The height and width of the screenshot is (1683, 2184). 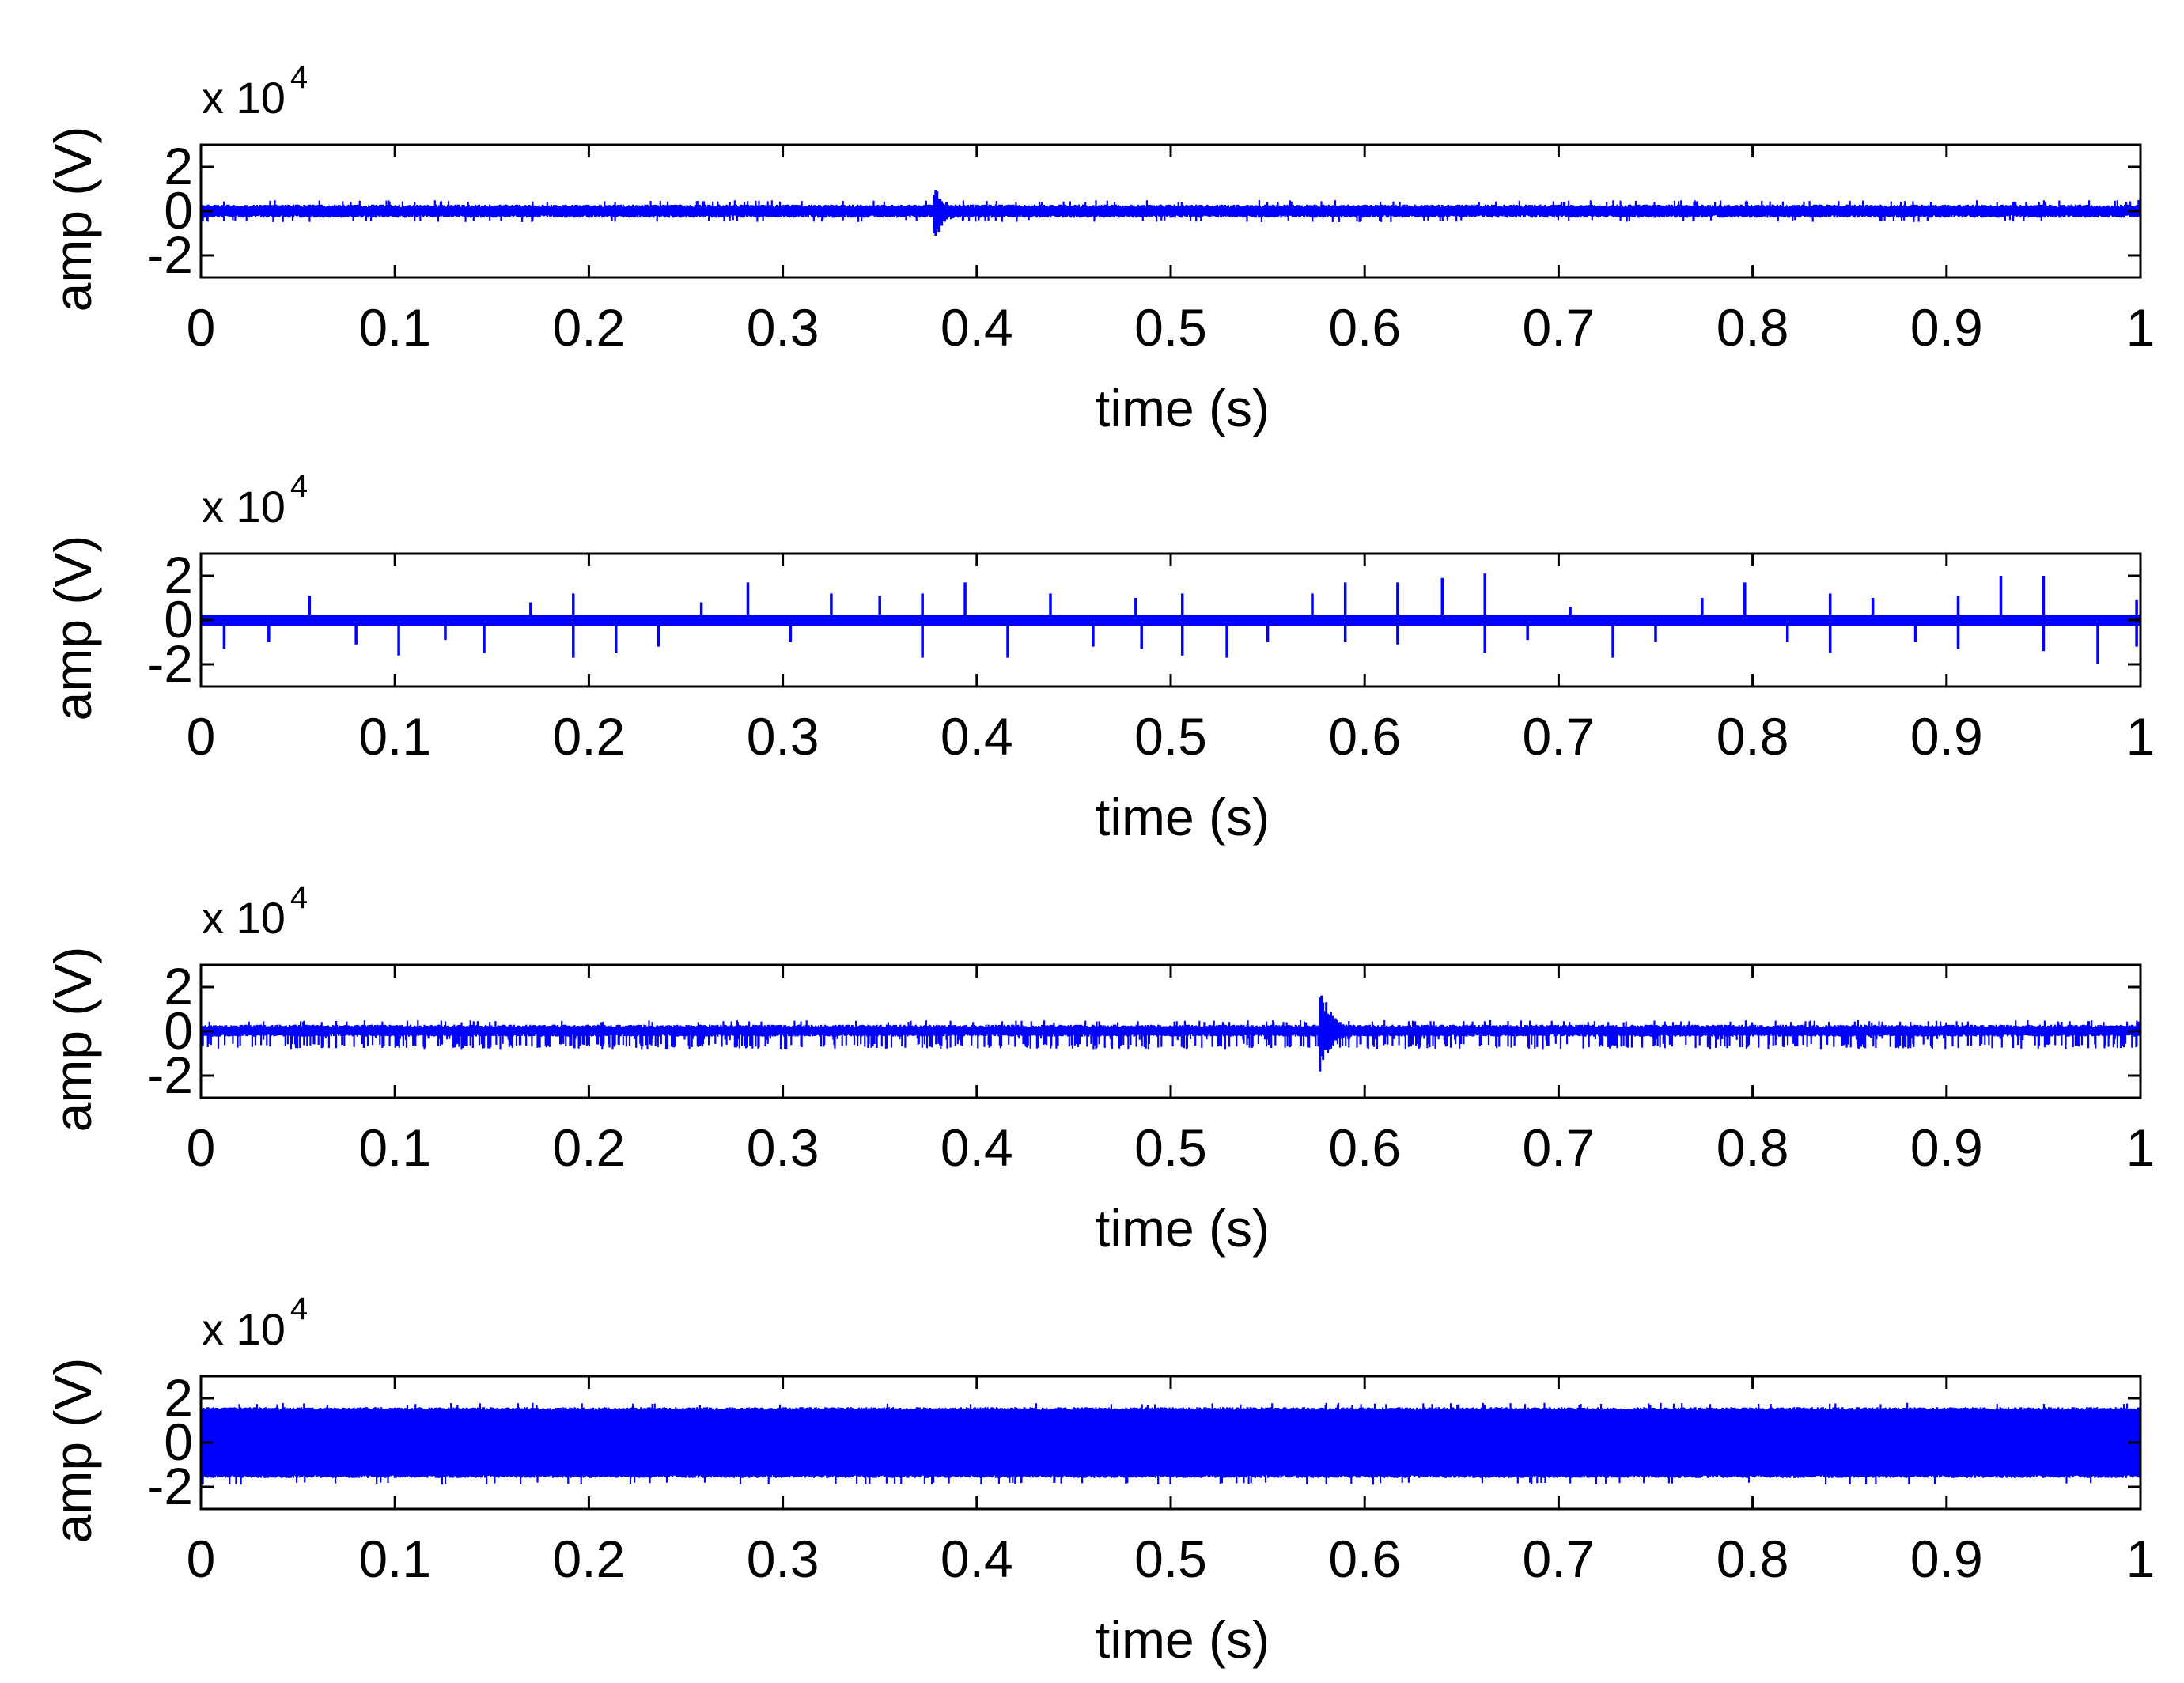 I want to click on baseline-band, so click(x=1170, y=620).